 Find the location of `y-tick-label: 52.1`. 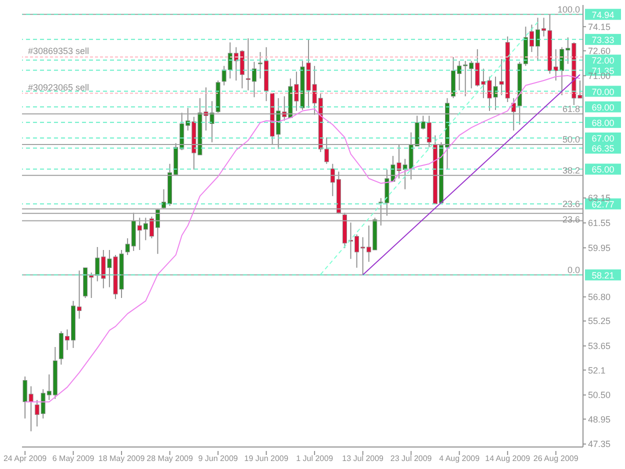

y-tick-label: 52.1 is located at coordinates (597, 370).